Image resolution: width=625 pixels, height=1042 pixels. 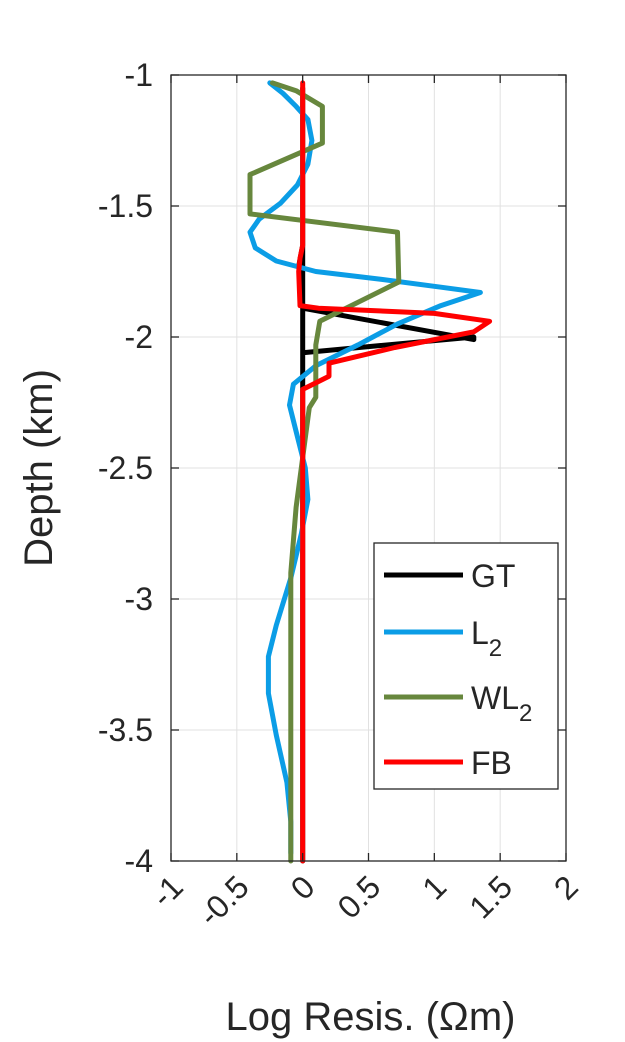 I want to click on x-axis-label: Log Resis. (Ωm), so click(x=371, y=1017).